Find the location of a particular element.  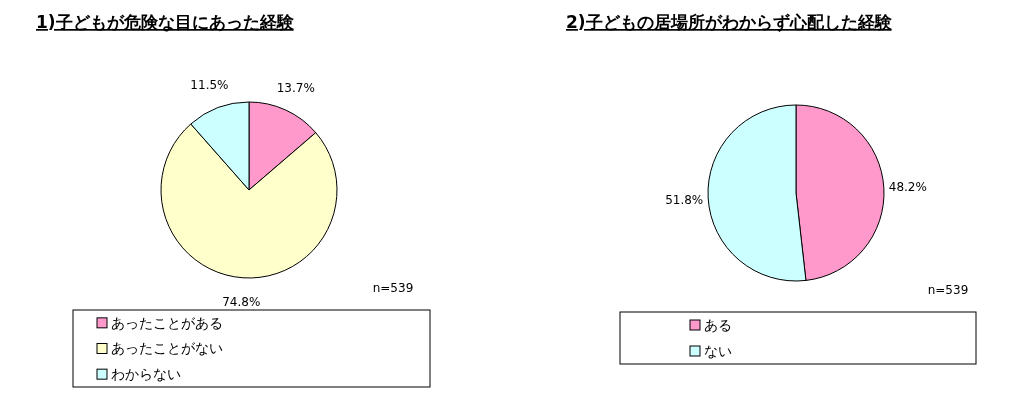

data-label: 48.2% is located at coordinates (907, 186).